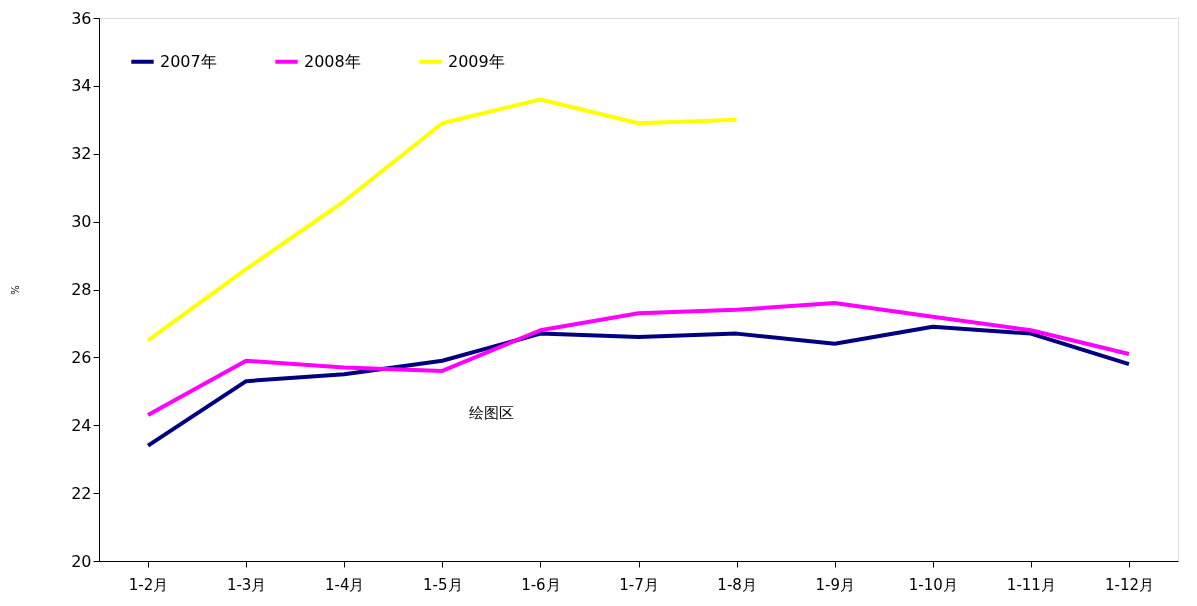  I want to click on x-tick-label: 1-5月, so click(443, 584).